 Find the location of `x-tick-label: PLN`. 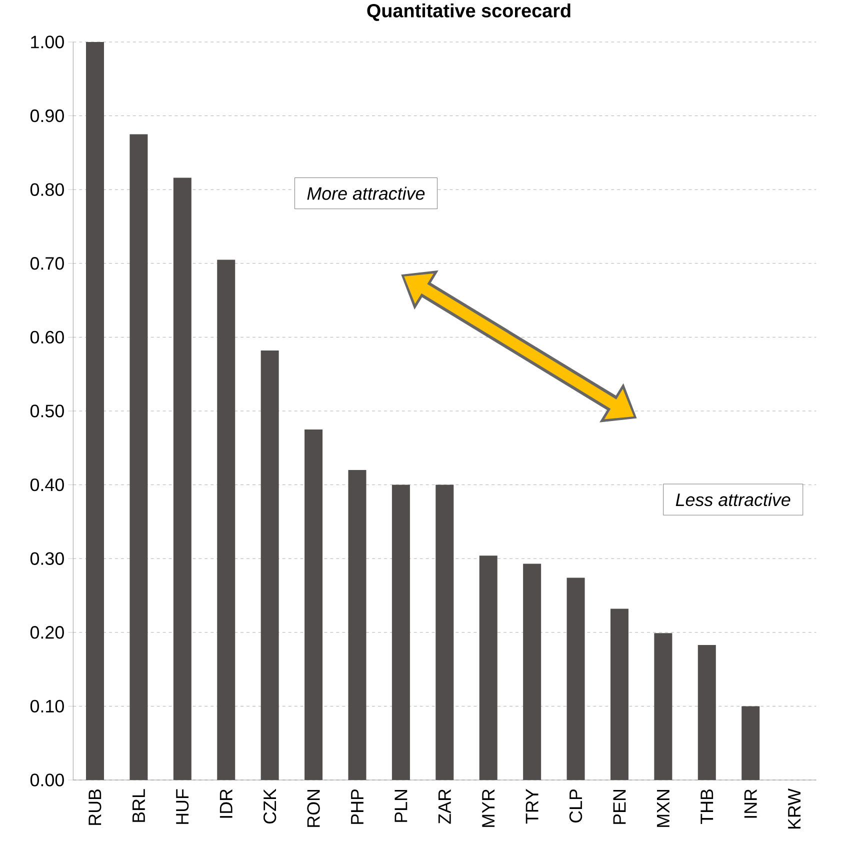

x-tick-label: PLN is located at coordinates (401, 806).